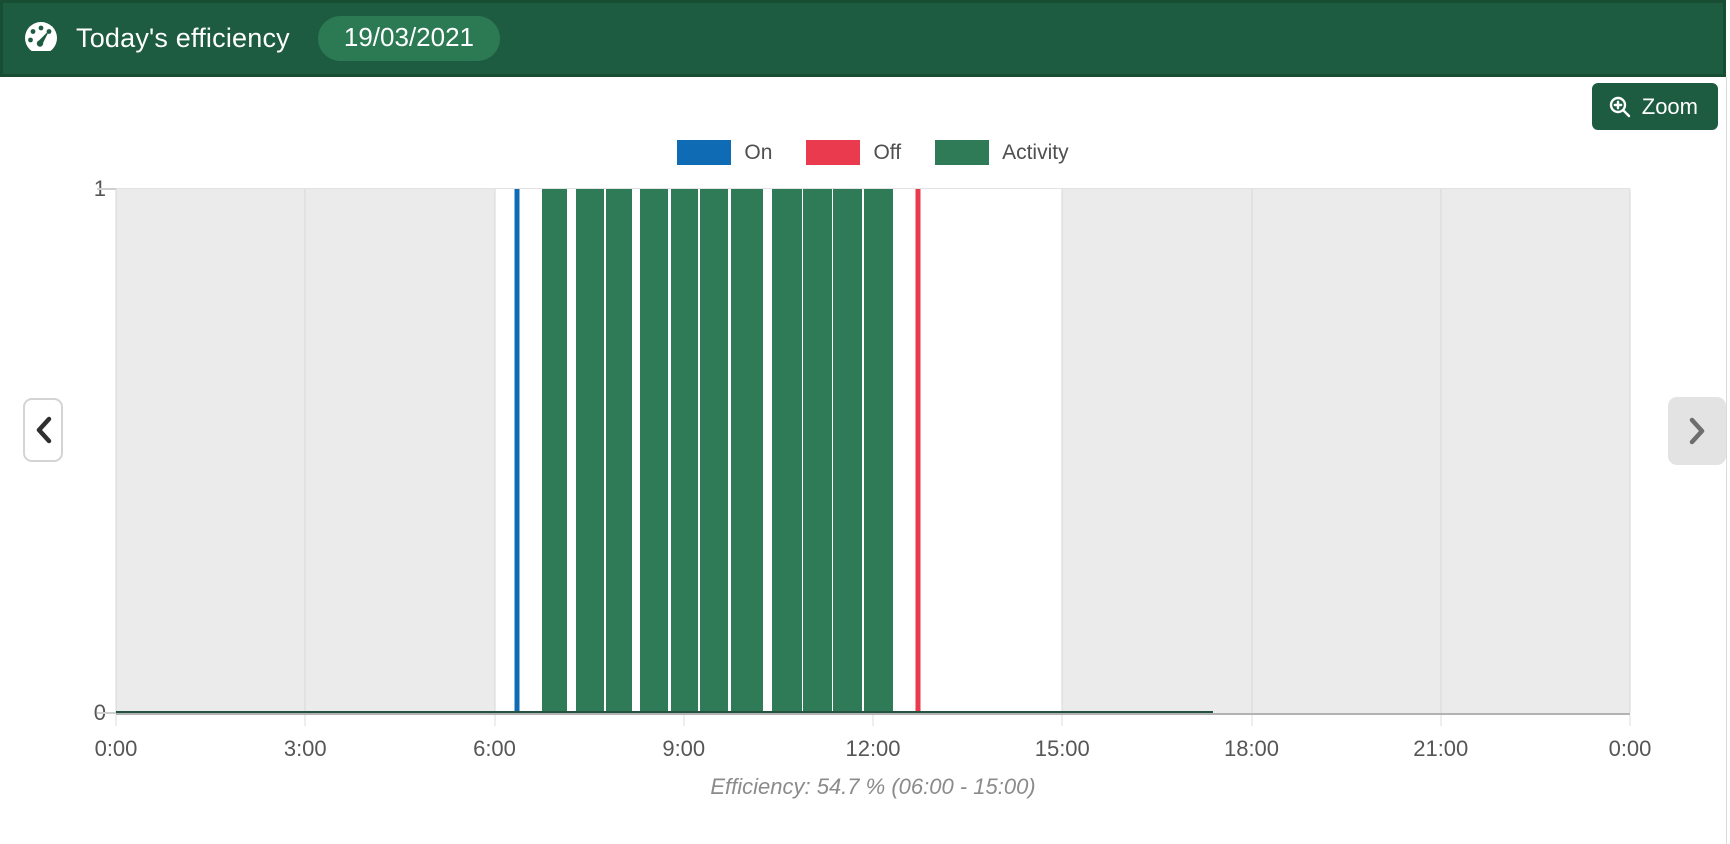 The height and width of the screenshot is (844, 1730). Describe the element at coordinates (1251, 748) in the screenshot. I see `x-tick-label: 18:00` at that location.